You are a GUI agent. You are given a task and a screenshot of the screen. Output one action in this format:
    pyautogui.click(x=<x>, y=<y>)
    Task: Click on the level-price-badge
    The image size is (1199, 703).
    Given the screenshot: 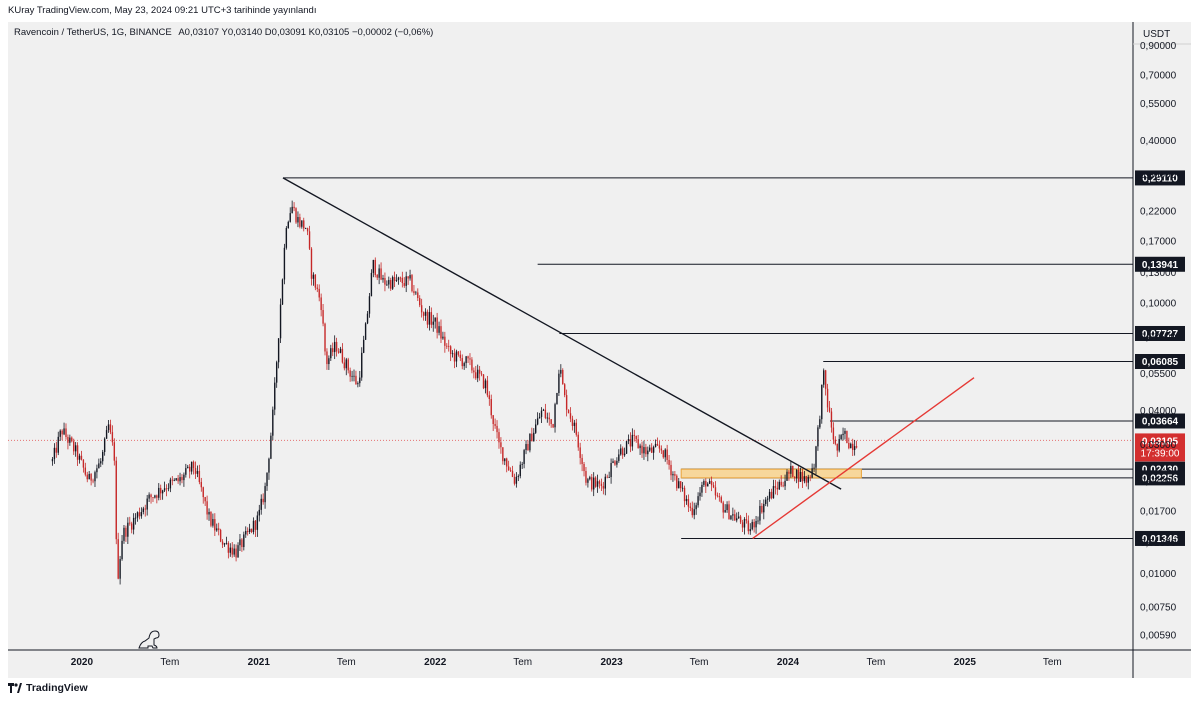 What is the action you would take?
    pyautogui.click(x=1160, y=538)
    